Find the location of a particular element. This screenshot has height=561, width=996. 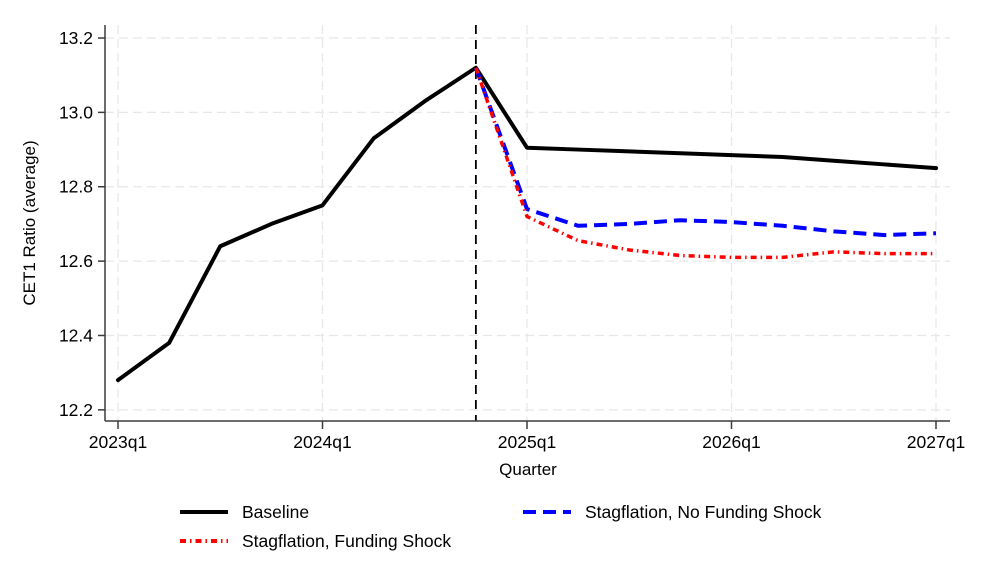

x-tick-label: 2027q1 is located at coordinates (936, 442).